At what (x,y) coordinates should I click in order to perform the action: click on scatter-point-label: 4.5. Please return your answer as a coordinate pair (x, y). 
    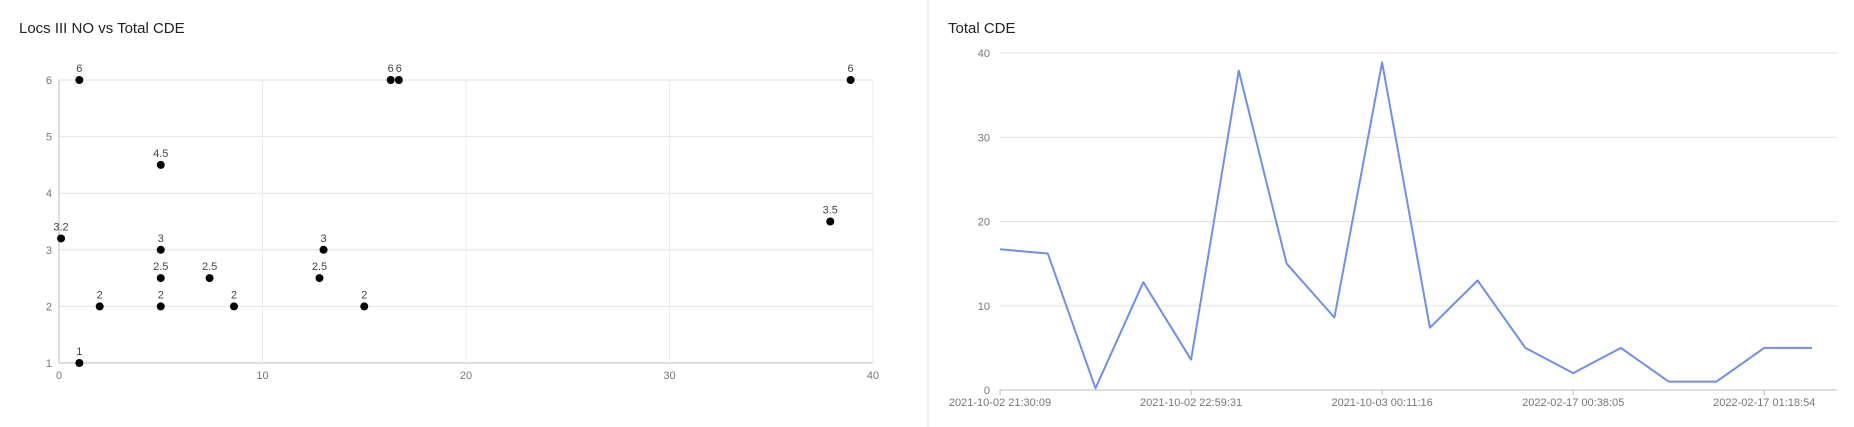
    Looking at the image, I should click on (160, 154).